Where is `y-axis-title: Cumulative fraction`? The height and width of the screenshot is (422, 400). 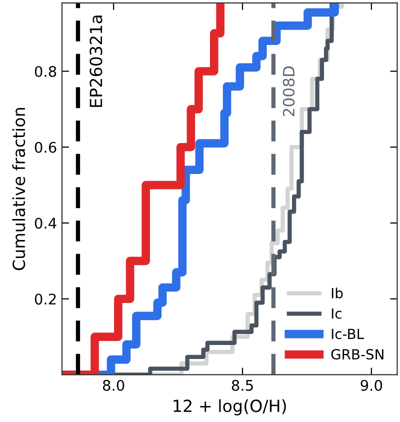 y-axis-title: Cumulative fraction is located at coordinates (19, 189).